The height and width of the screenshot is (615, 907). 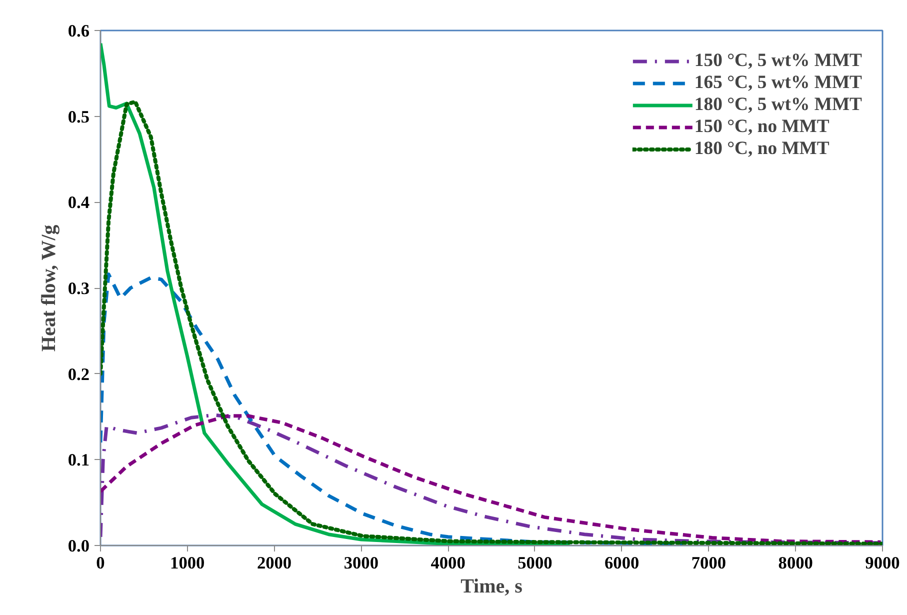 What do you see at coordinates (795, 563) in the screenshot?
I see `x-tick-label: 8000` at bounding box center [795, 563].